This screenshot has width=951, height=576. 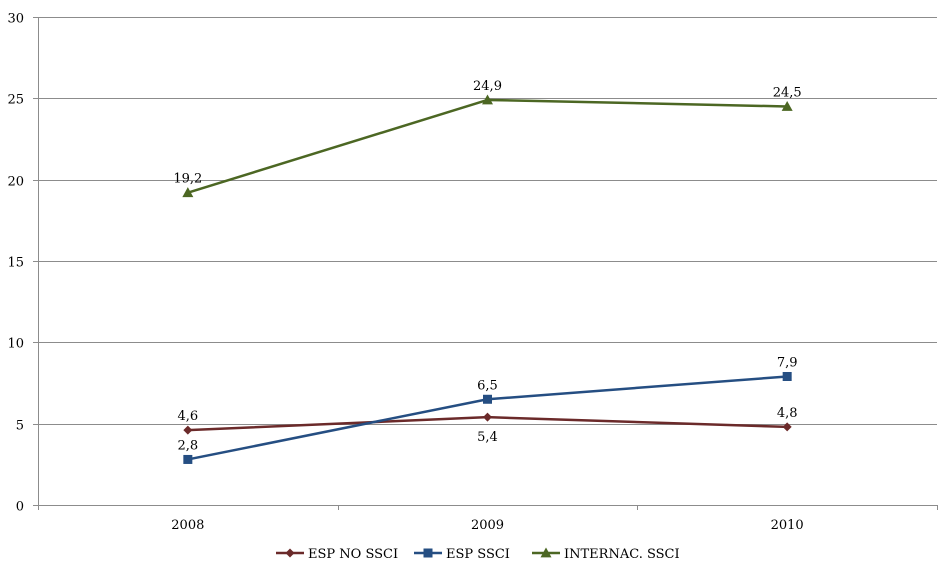 What do you see at coordinates (787, 362) in the screenshot?
I see `data-label: 7,9` at bounding box center [787, 362].